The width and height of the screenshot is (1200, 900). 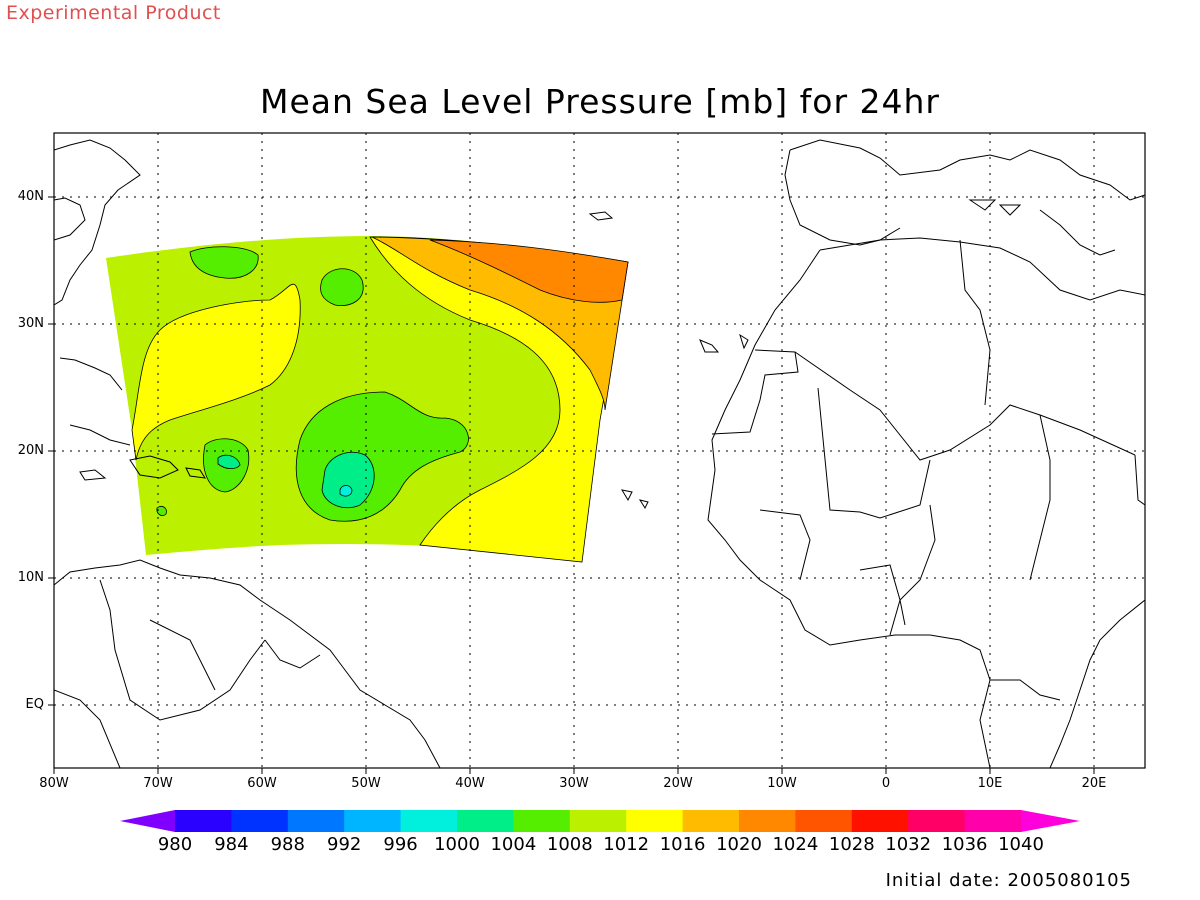 I want to click on colorbar-arrow-low, so click(x=147, y=821).